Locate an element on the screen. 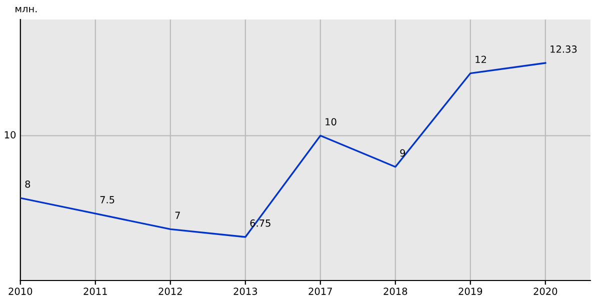 The width and height of the screenshot is (600, 300). text: млн. is located at coordinates (26, 9).